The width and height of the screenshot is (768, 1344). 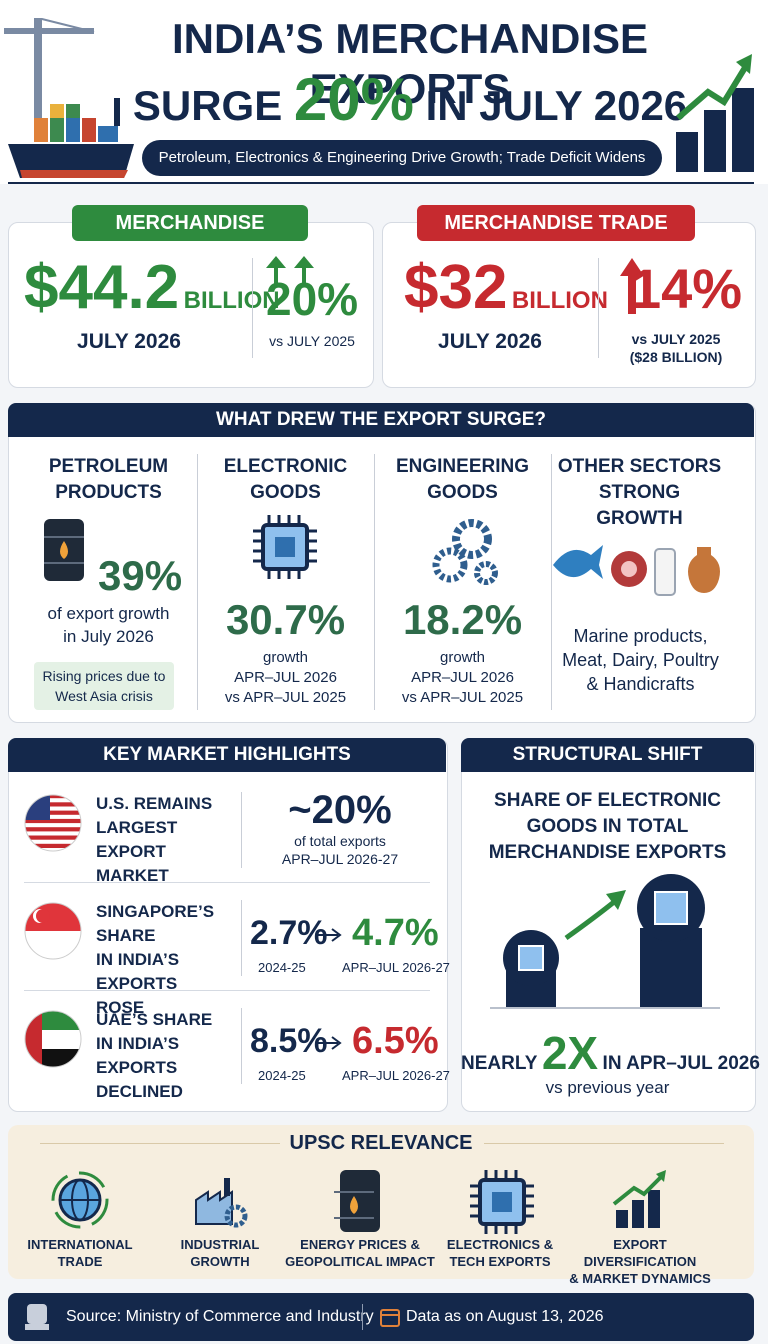 What do you see at coordinates (465, 552) in the screenshot?
I see `gears-icon` at bounding box center [465, 552].